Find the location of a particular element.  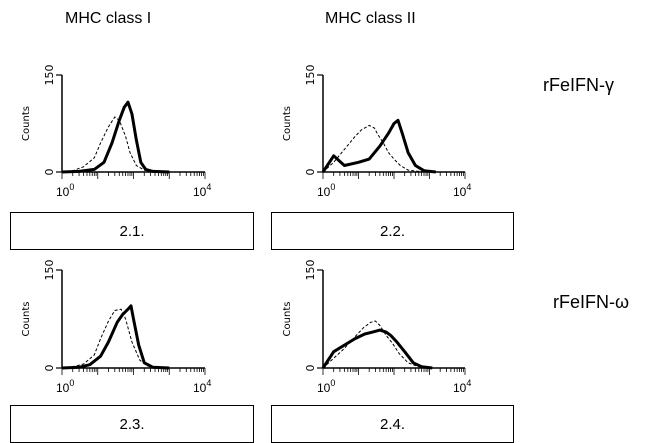

row-label-rfeifn-gamma: rFeIFN-γ is located at coordinates (578, 85).